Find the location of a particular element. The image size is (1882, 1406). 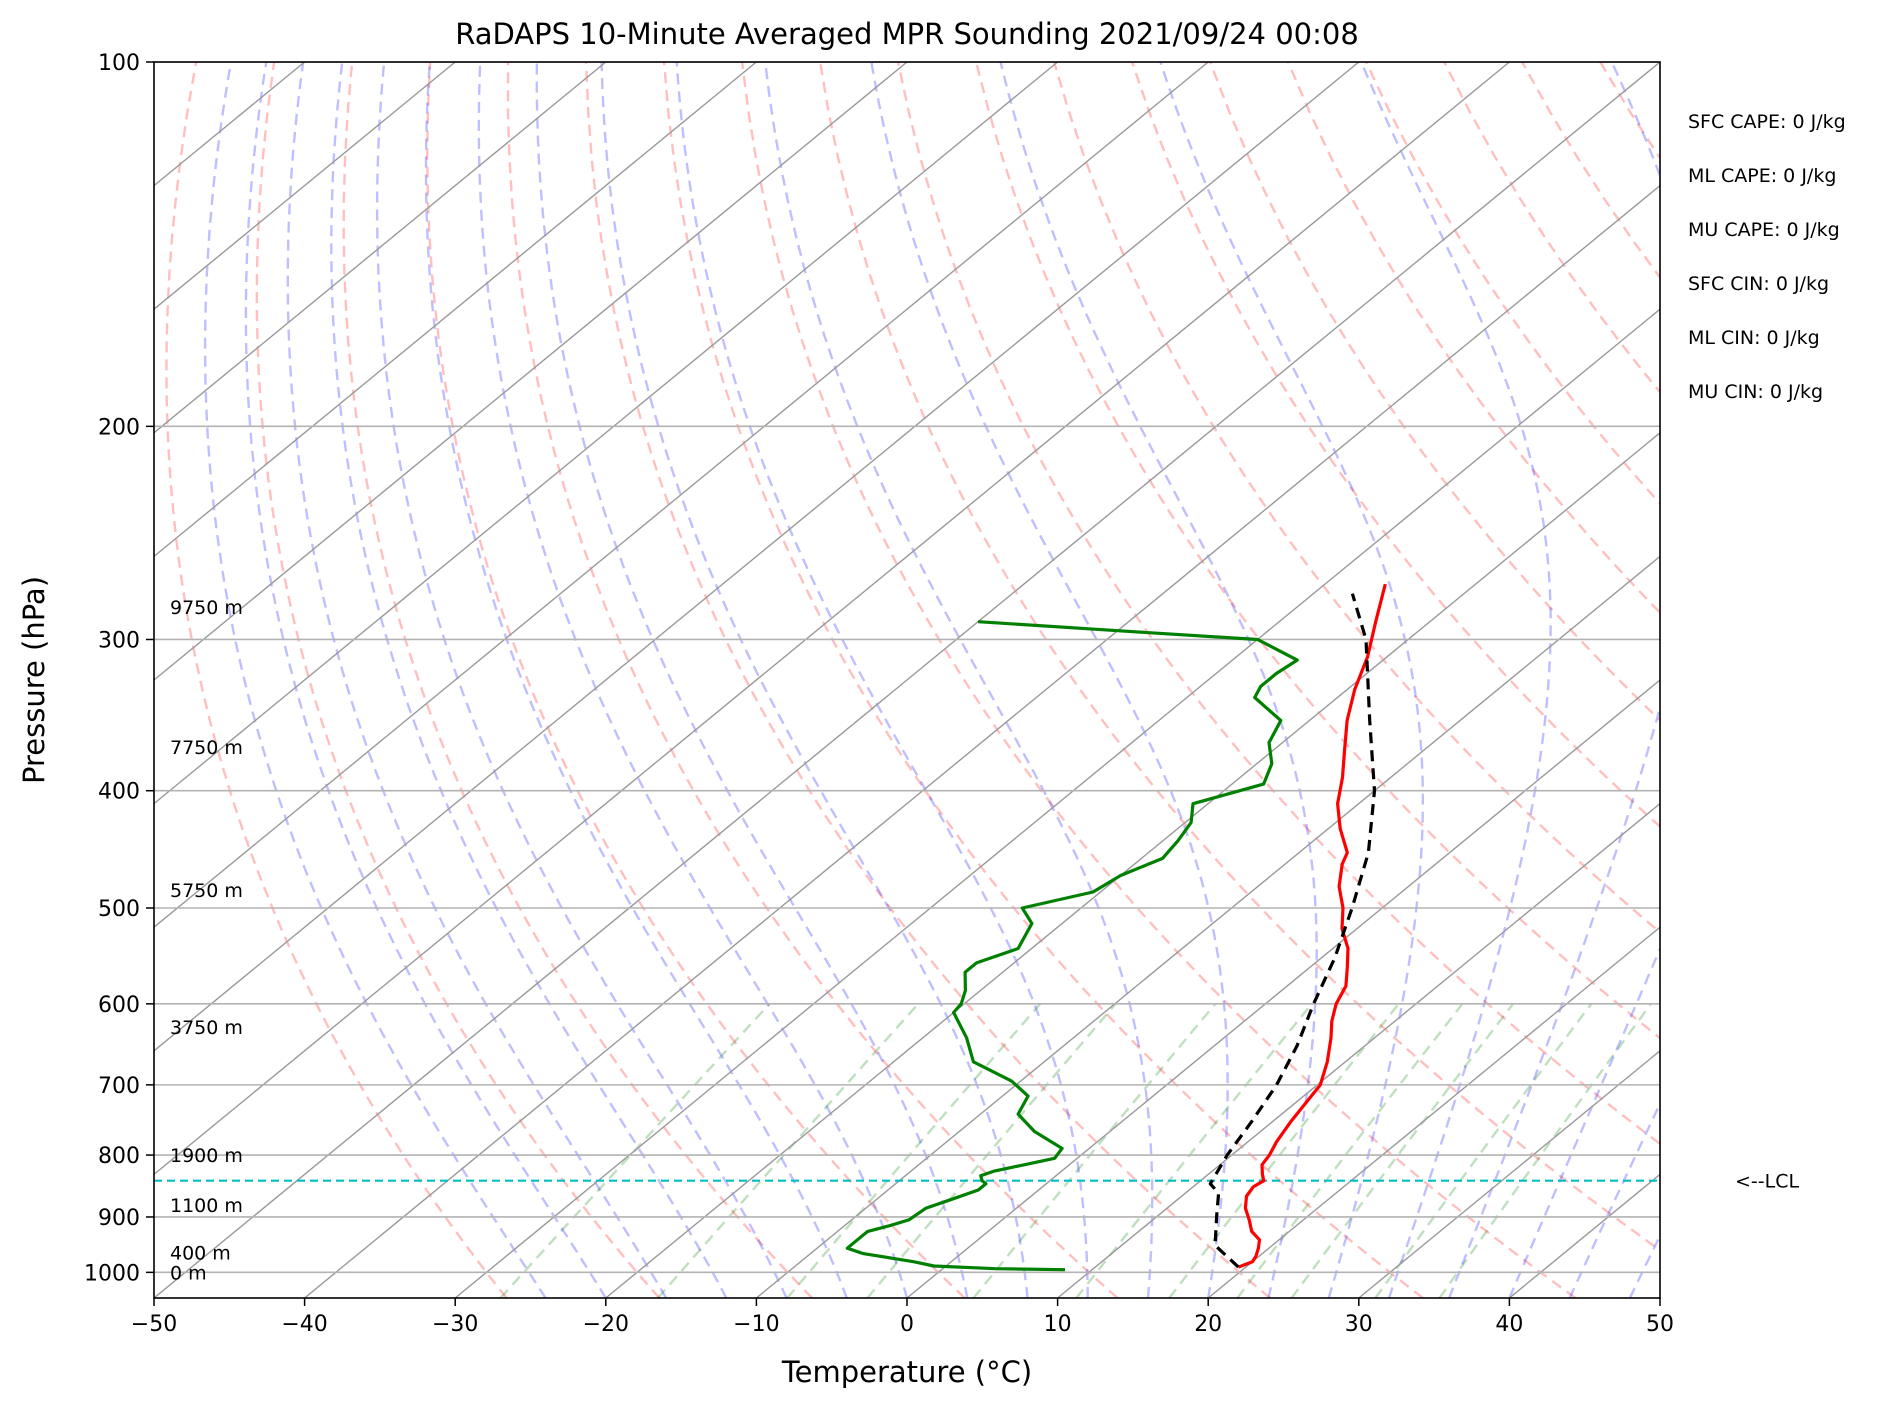

x-axis-ticks: −50 −40 −30 −20 −10 0 10 20 30 40 50 is located at coordinates (902, 1317).